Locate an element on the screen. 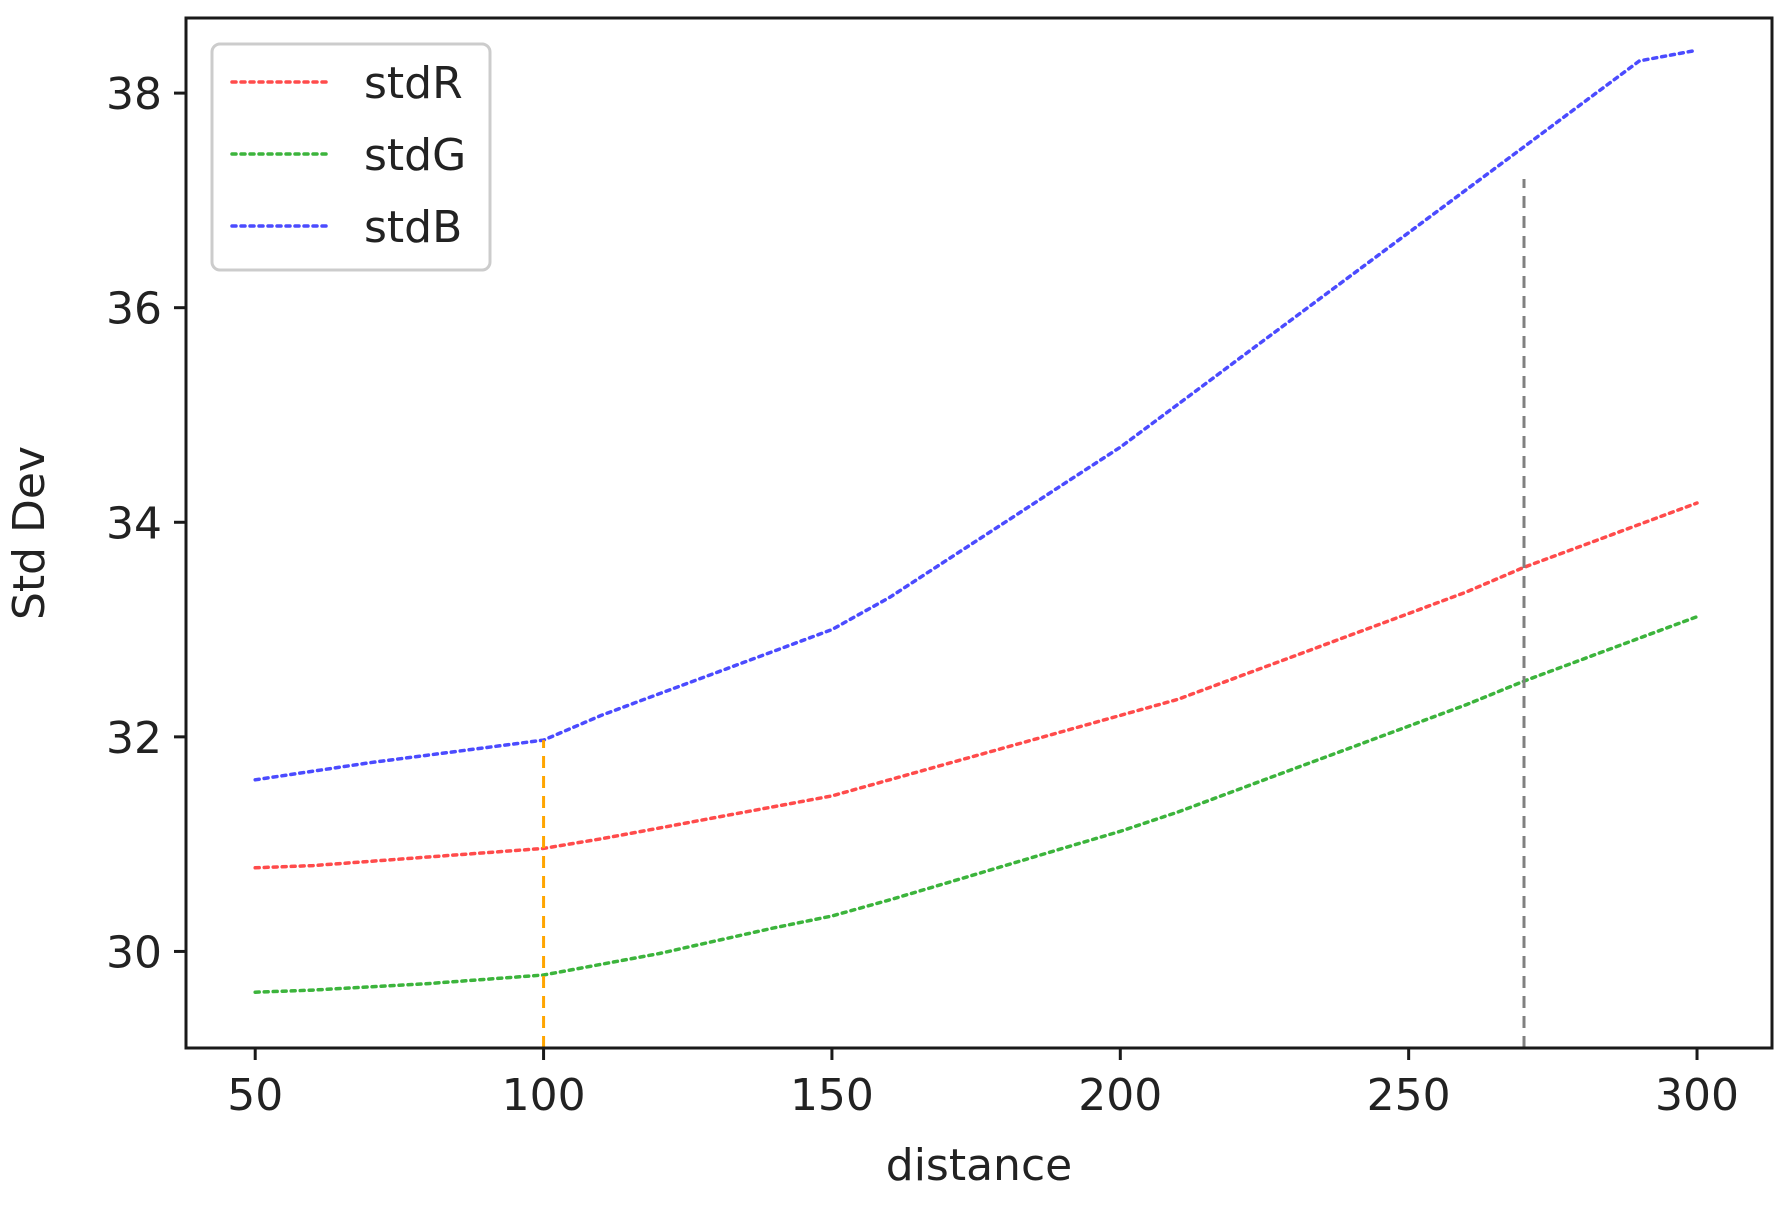 Image resolution: width=1785 pixels, height=1205 pixels. legend-label-stdG: stdG is located at coordinates (415, 155).